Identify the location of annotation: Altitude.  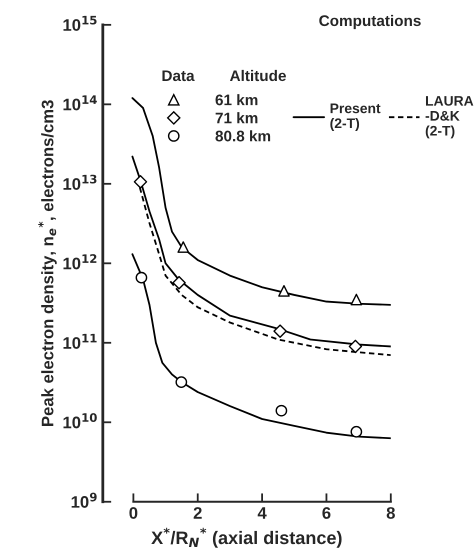
(258, 76).